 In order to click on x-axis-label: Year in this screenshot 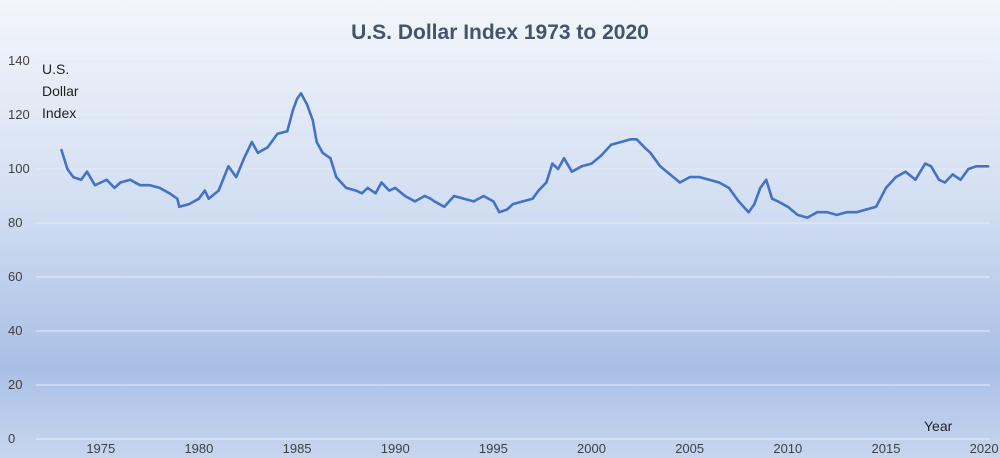, I will do `click(938, 426)`.